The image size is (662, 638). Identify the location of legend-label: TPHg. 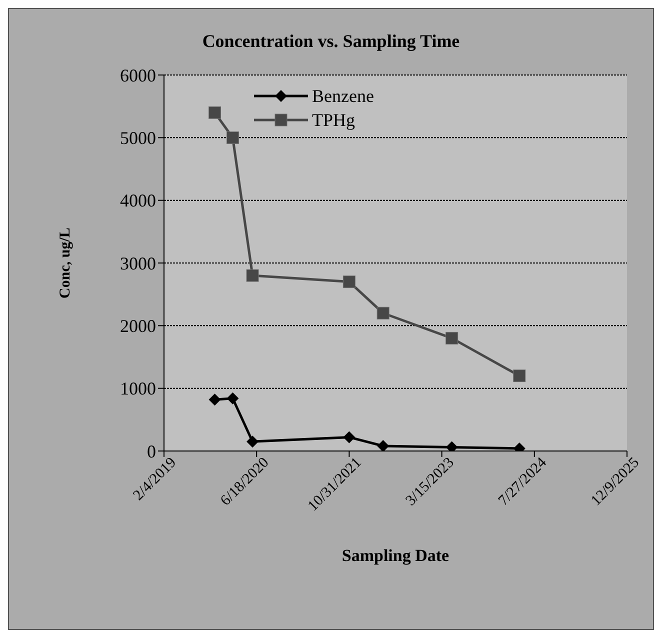
(334, 120).